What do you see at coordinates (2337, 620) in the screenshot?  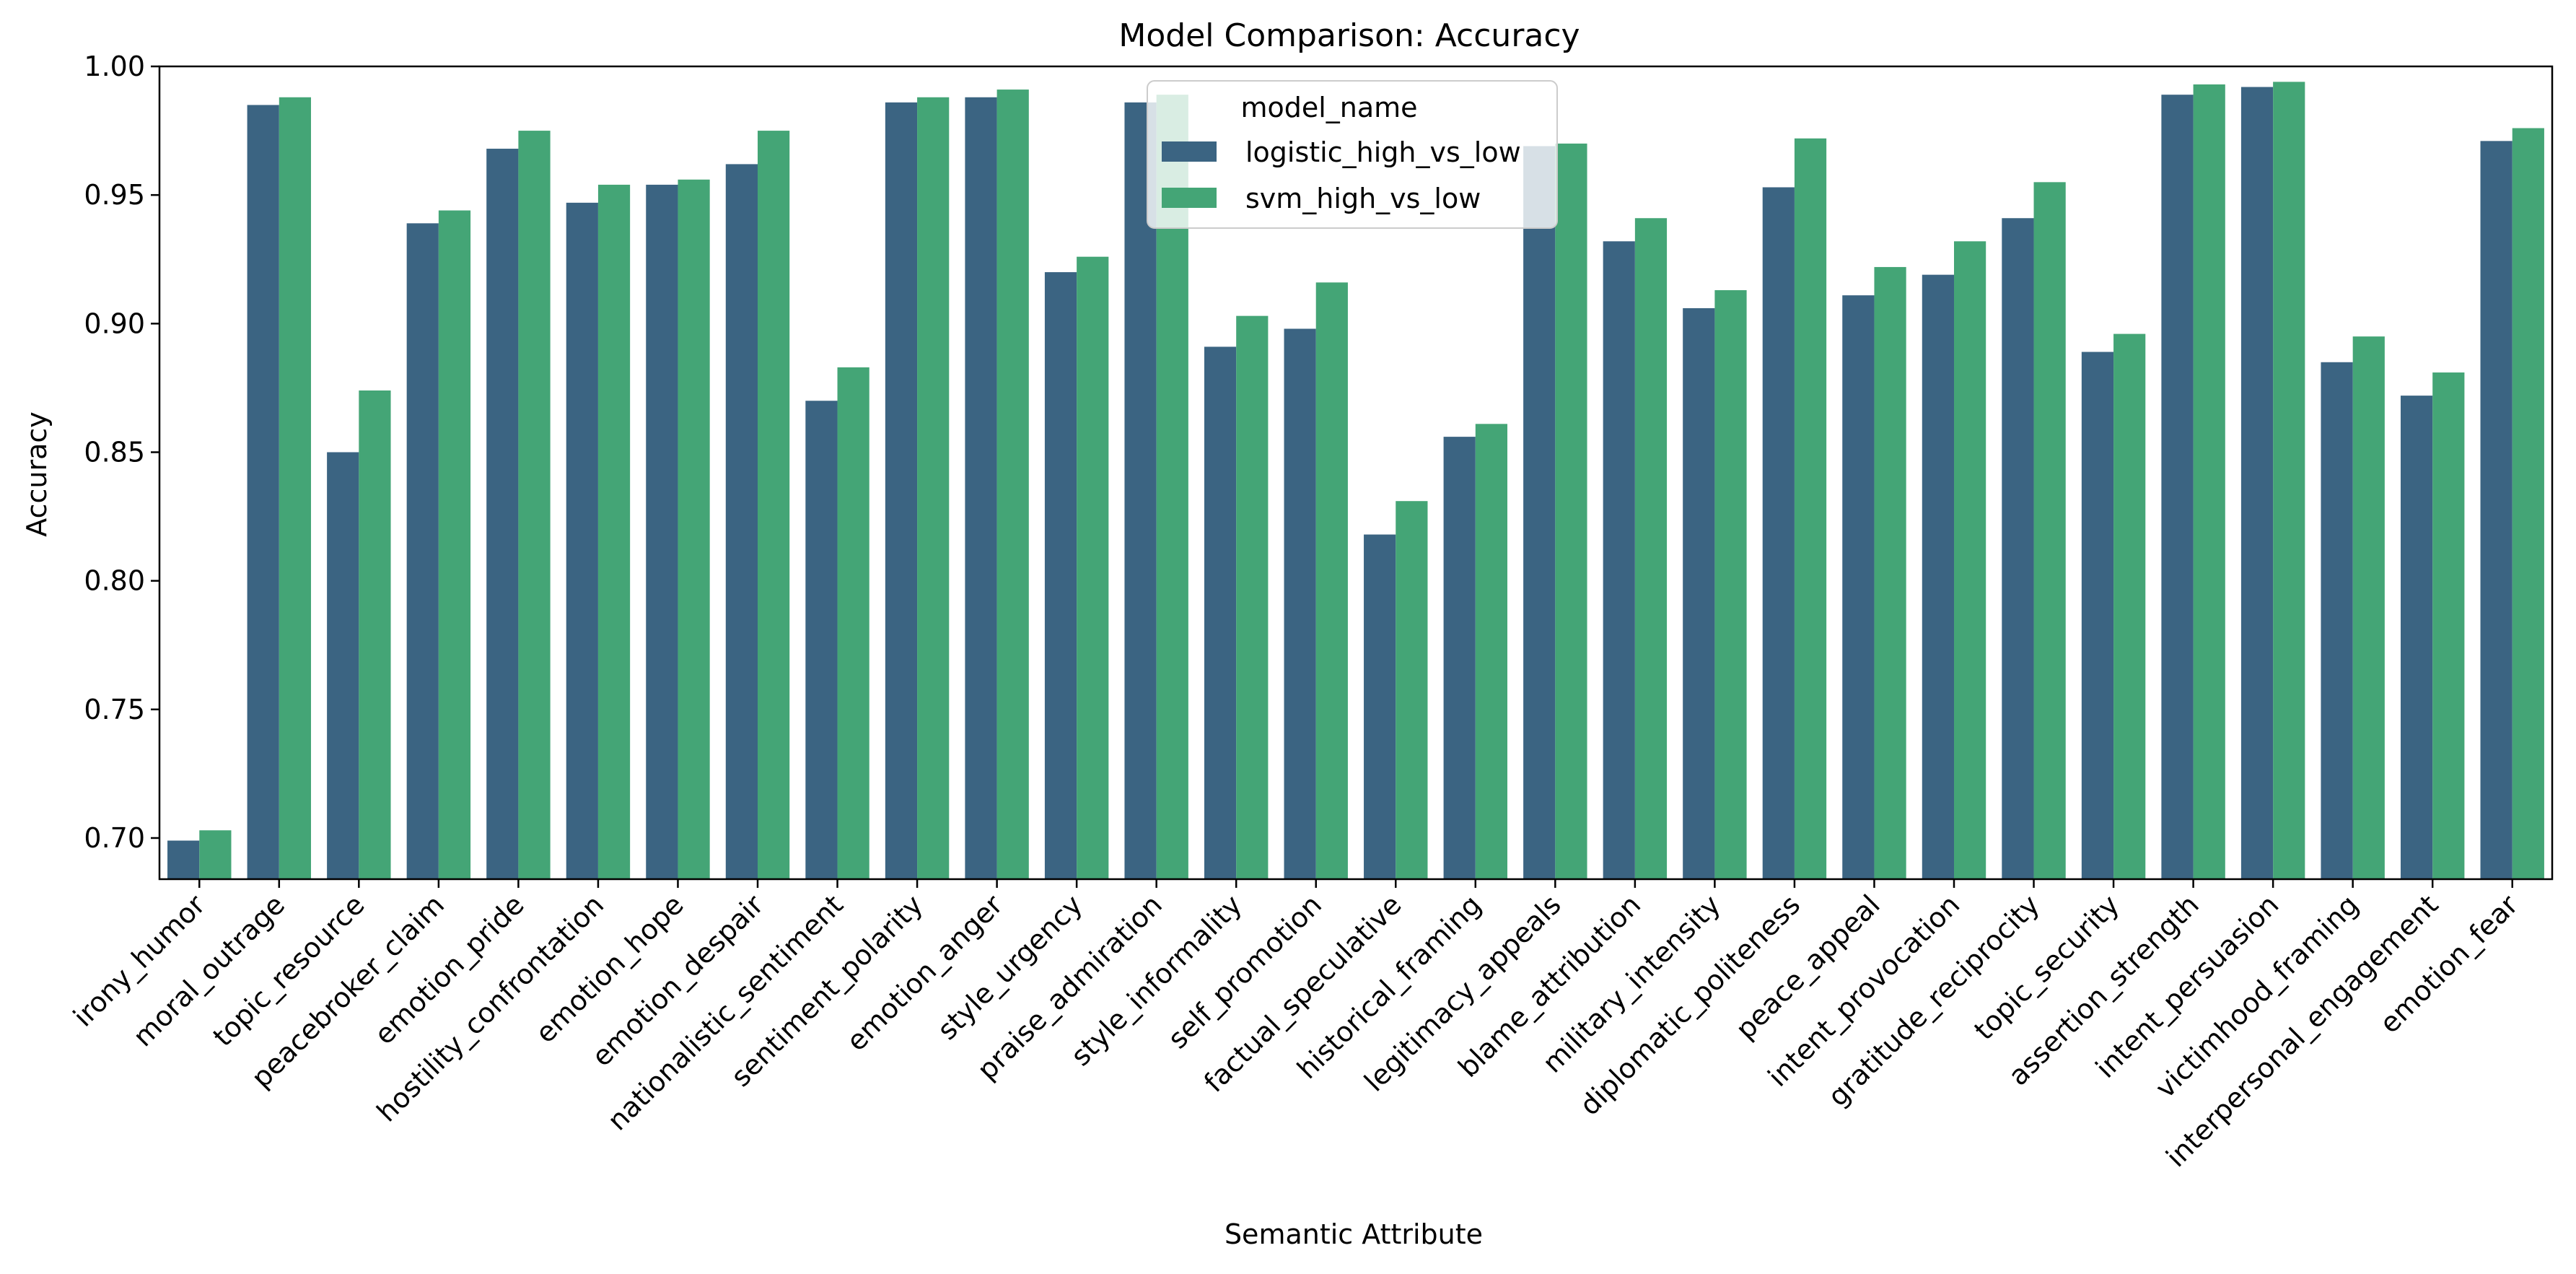 I see `bar-logistic_high_vs_low-victimhood_framing` at bounding box center [2337, 620].